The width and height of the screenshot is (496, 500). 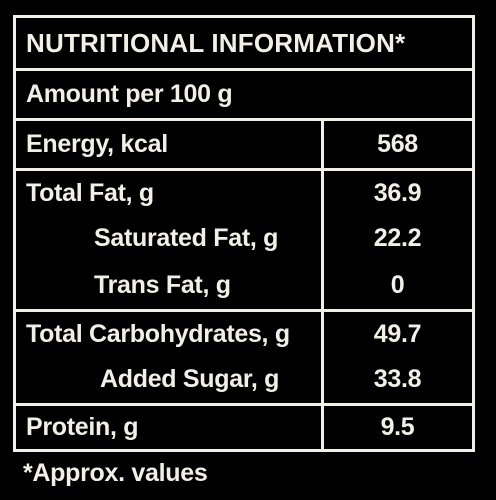 What do you see at coordinates (186, 238) in the screenshot?
I see `nutrient-label: Saturated Fat, g` at bounding box center [186, 238].